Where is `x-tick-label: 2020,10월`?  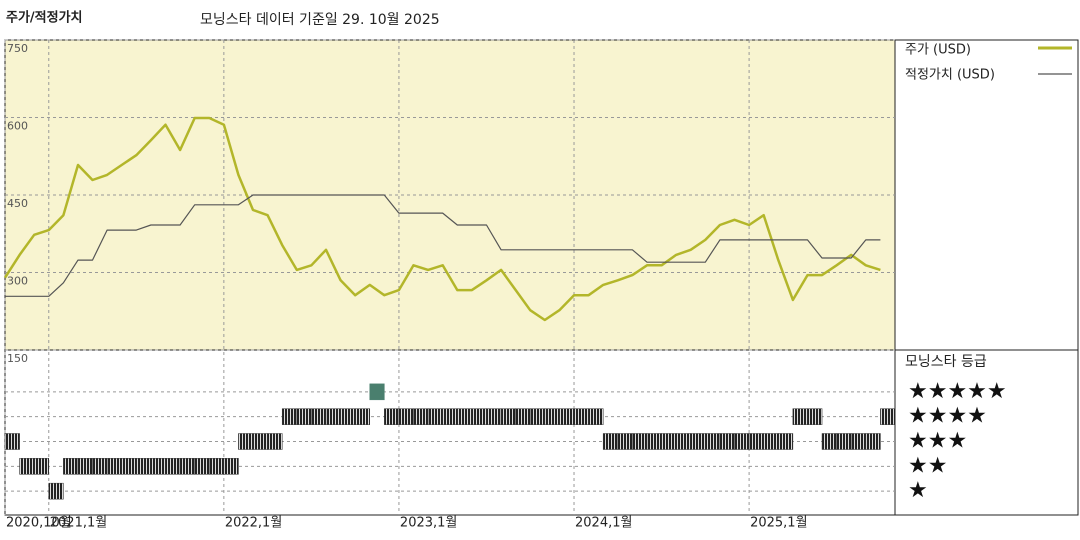 x-tick-label: 2020,10월 is located at coordinates (39, 523).